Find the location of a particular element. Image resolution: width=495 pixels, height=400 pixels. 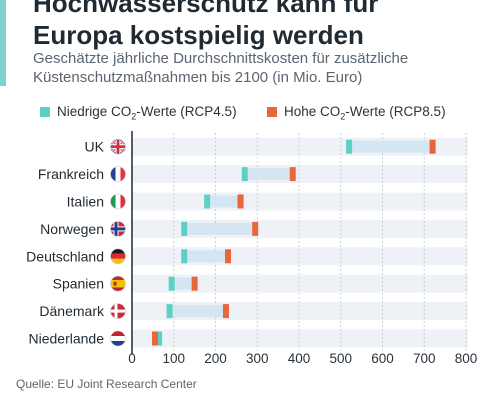

x-tick-label: 400 is located at coordinates (299, 358).